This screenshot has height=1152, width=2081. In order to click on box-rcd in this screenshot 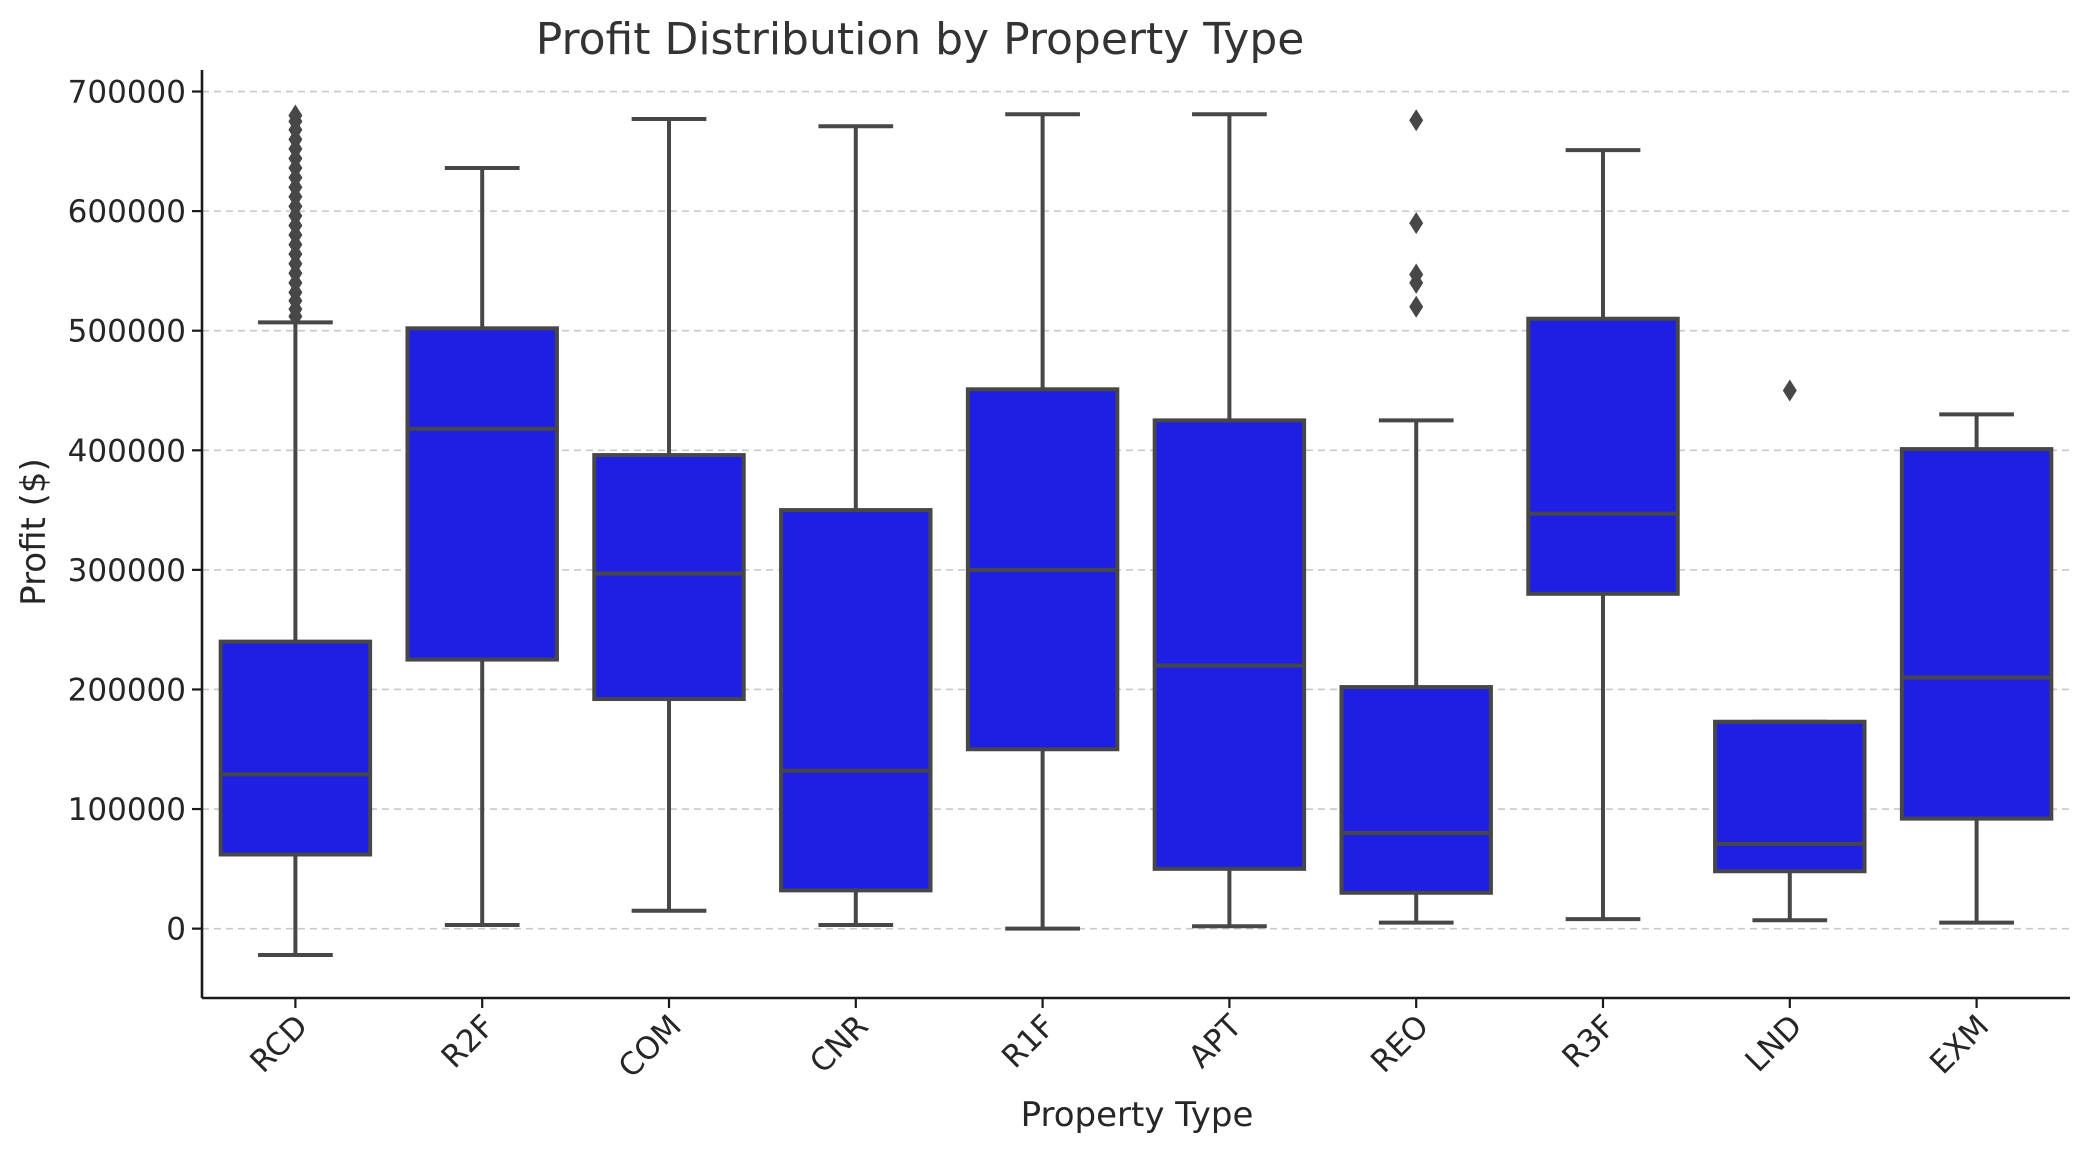, I will do `click(295, 530)`.